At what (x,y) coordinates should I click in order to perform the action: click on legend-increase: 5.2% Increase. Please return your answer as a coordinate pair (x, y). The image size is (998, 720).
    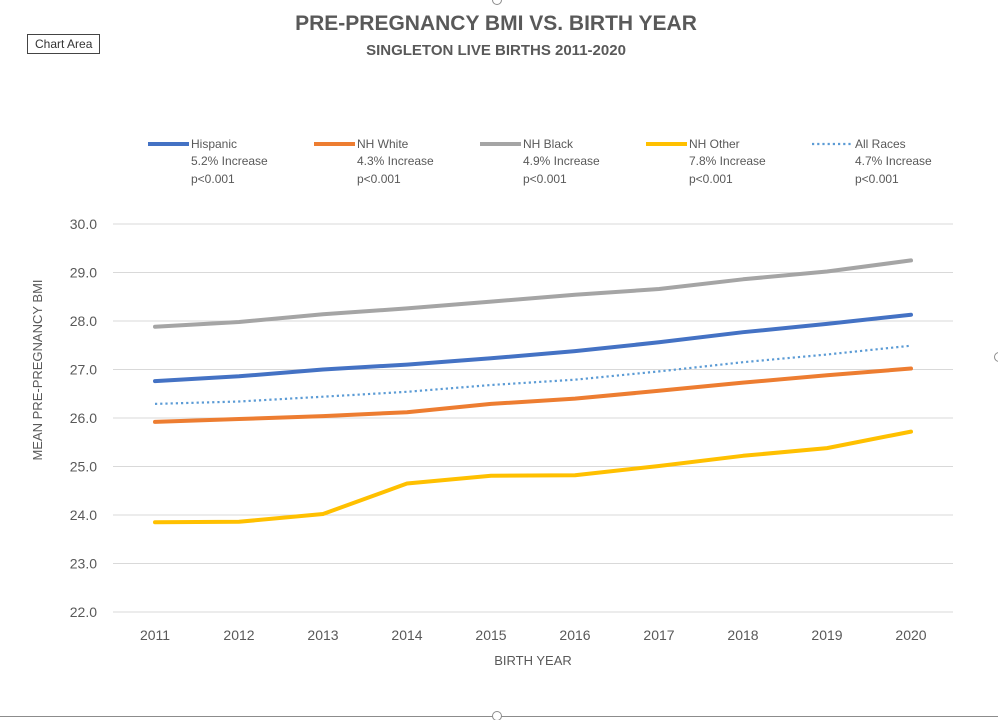
    Looking at the image, I should click on (229, 161).